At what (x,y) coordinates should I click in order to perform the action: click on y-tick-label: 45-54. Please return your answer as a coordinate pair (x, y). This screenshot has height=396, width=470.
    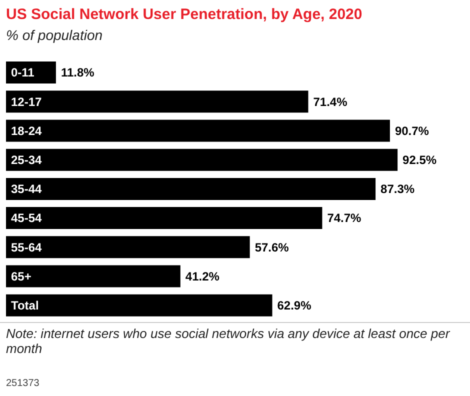
    Looking at the image, I should click on (26, 218).